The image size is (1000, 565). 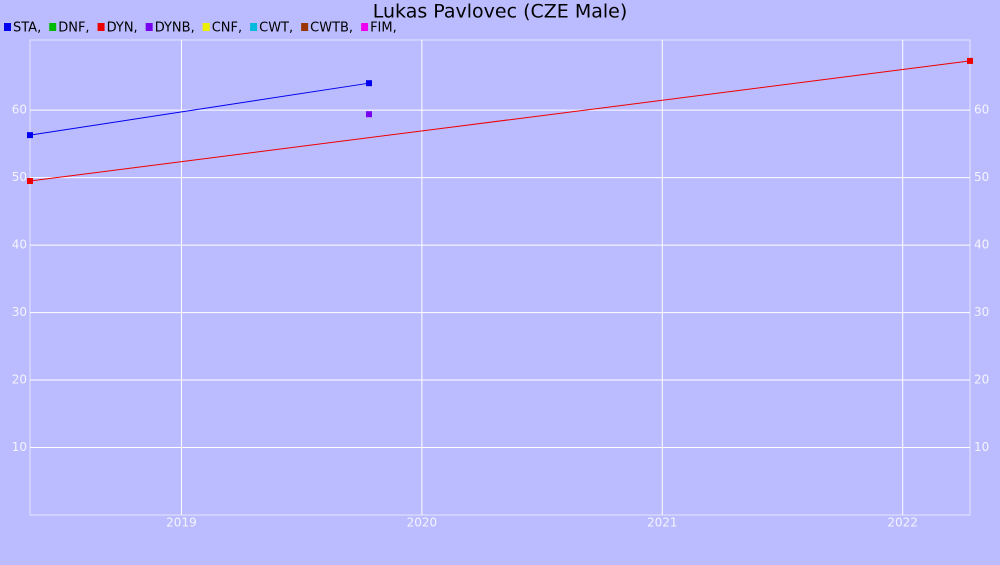 What do you see at coordinates (122, 28) in the screenshot?
I see `legend-label: DYN,` at bounding box center [122, 28].